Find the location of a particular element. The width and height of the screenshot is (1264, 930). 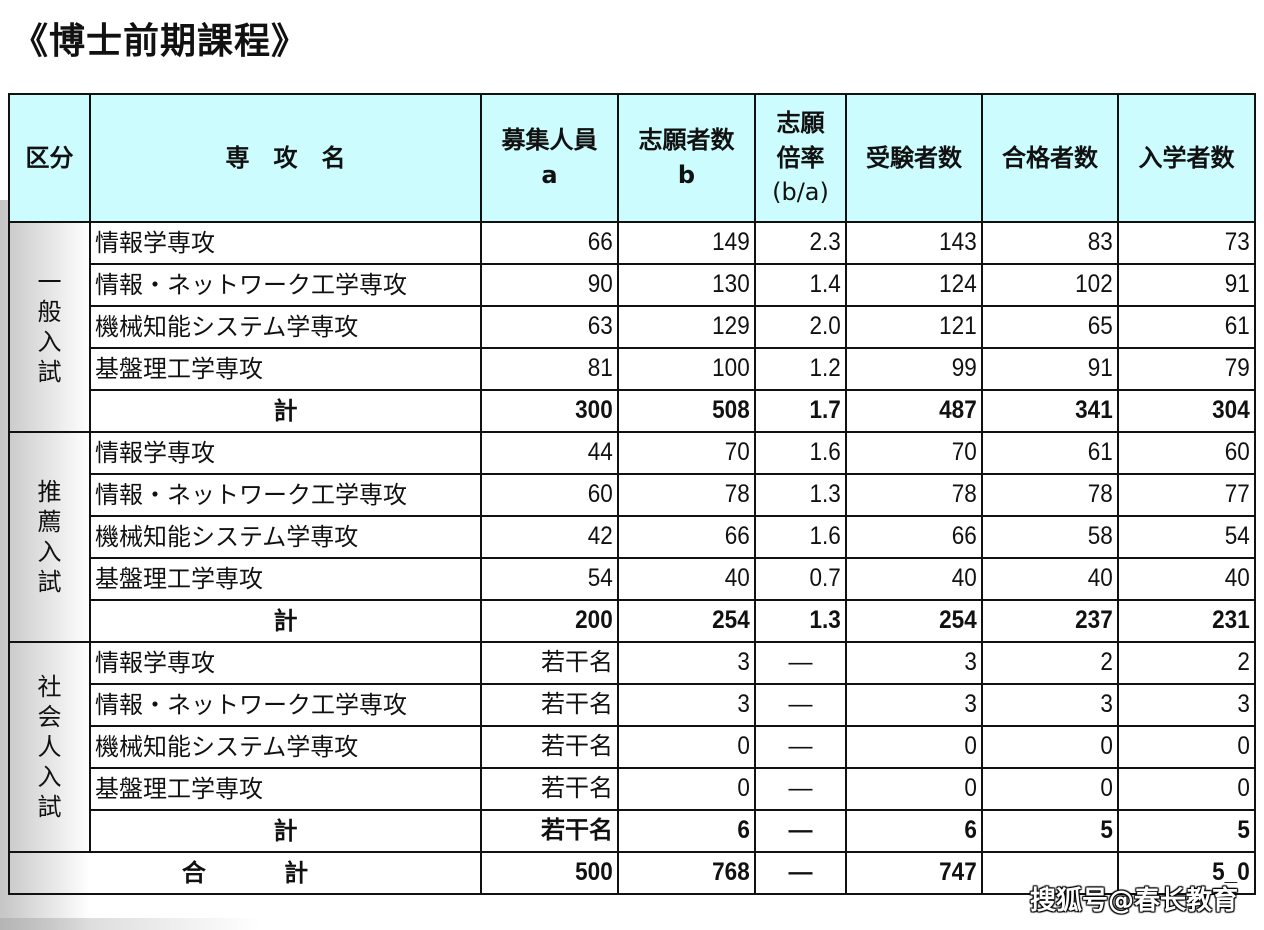

cell-ratio-value: 1.6 is located at coordinates (825, 452).